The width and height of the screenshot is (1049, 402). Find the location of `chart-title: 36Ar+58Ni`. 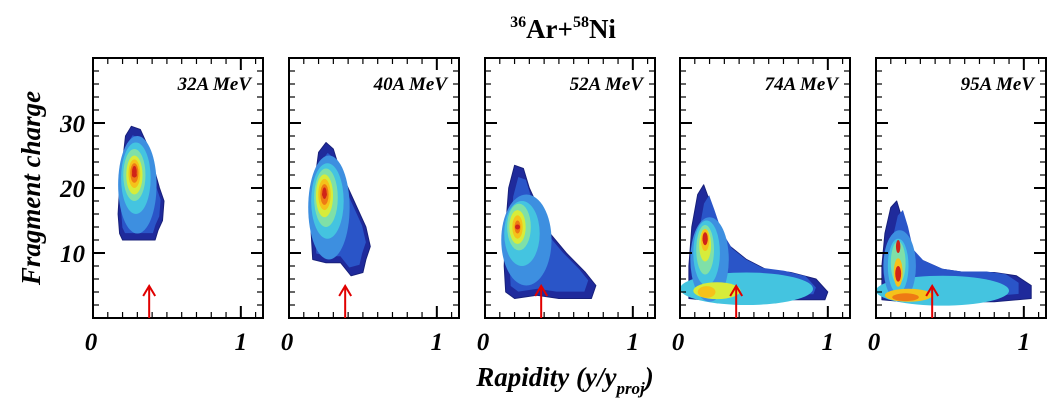

chart-title: 36Ar+58Ni is located at coordinates (563, 29).